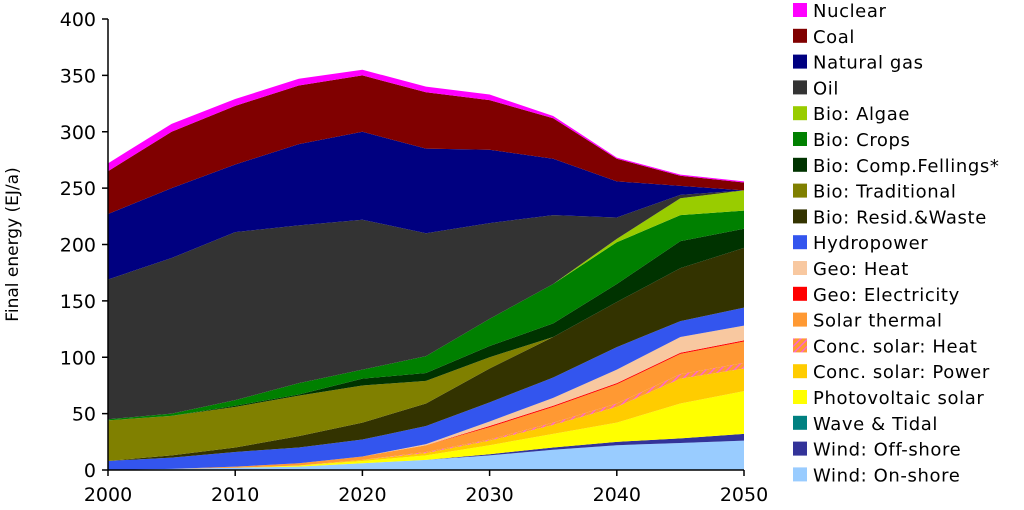 The image size is (1024, 510). I want to click on x-tick-label: 2010, so click(235, 495).